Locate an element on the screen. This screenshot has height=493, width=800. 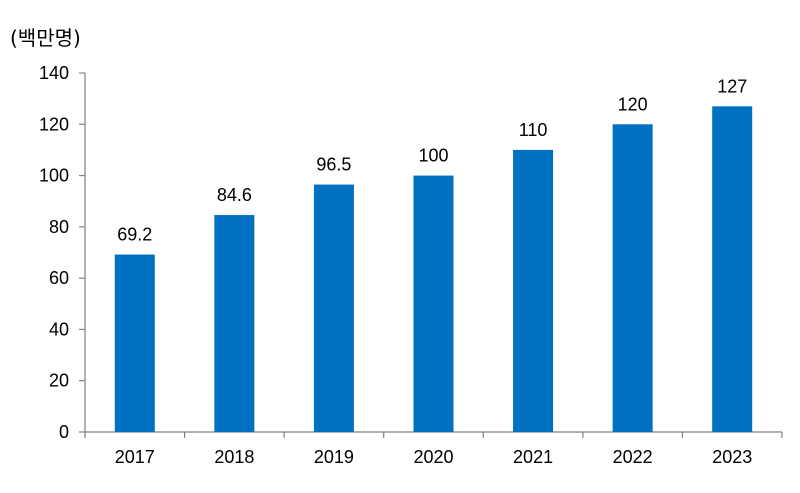
y-tick-label: 60 is located at coordinates (59, 278).